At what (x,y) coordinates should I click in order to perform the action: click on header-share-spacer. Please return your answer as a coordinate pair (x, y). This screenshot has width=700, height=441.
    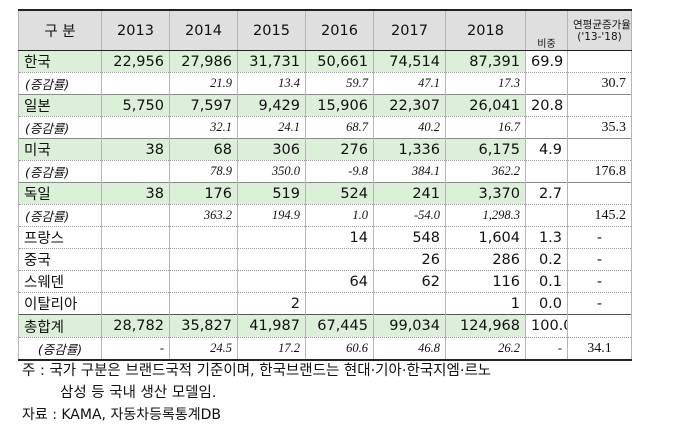
    Looking at the image, I should click on (546, 21).